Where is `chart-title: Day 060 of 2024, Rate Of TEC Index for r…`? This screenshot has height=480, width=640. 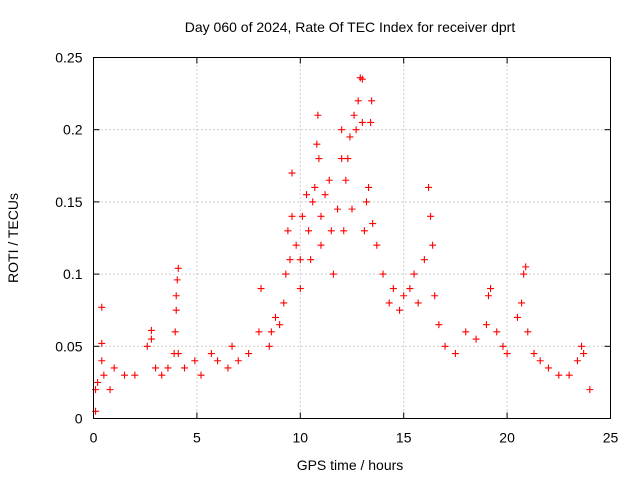
chart-title: Day 060 of 2024, Rate Of TEC Index for r… is located at coordinates (350, 27).